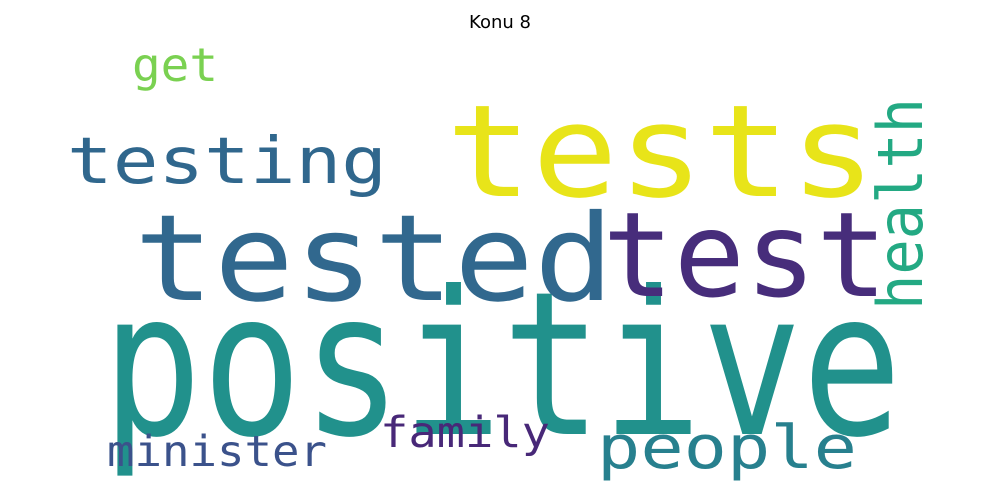 The image size is (1000, 500). Describe the element at coordinates (500, 22) in the screenshot. I see `figure-title: Konu 8` at that location.